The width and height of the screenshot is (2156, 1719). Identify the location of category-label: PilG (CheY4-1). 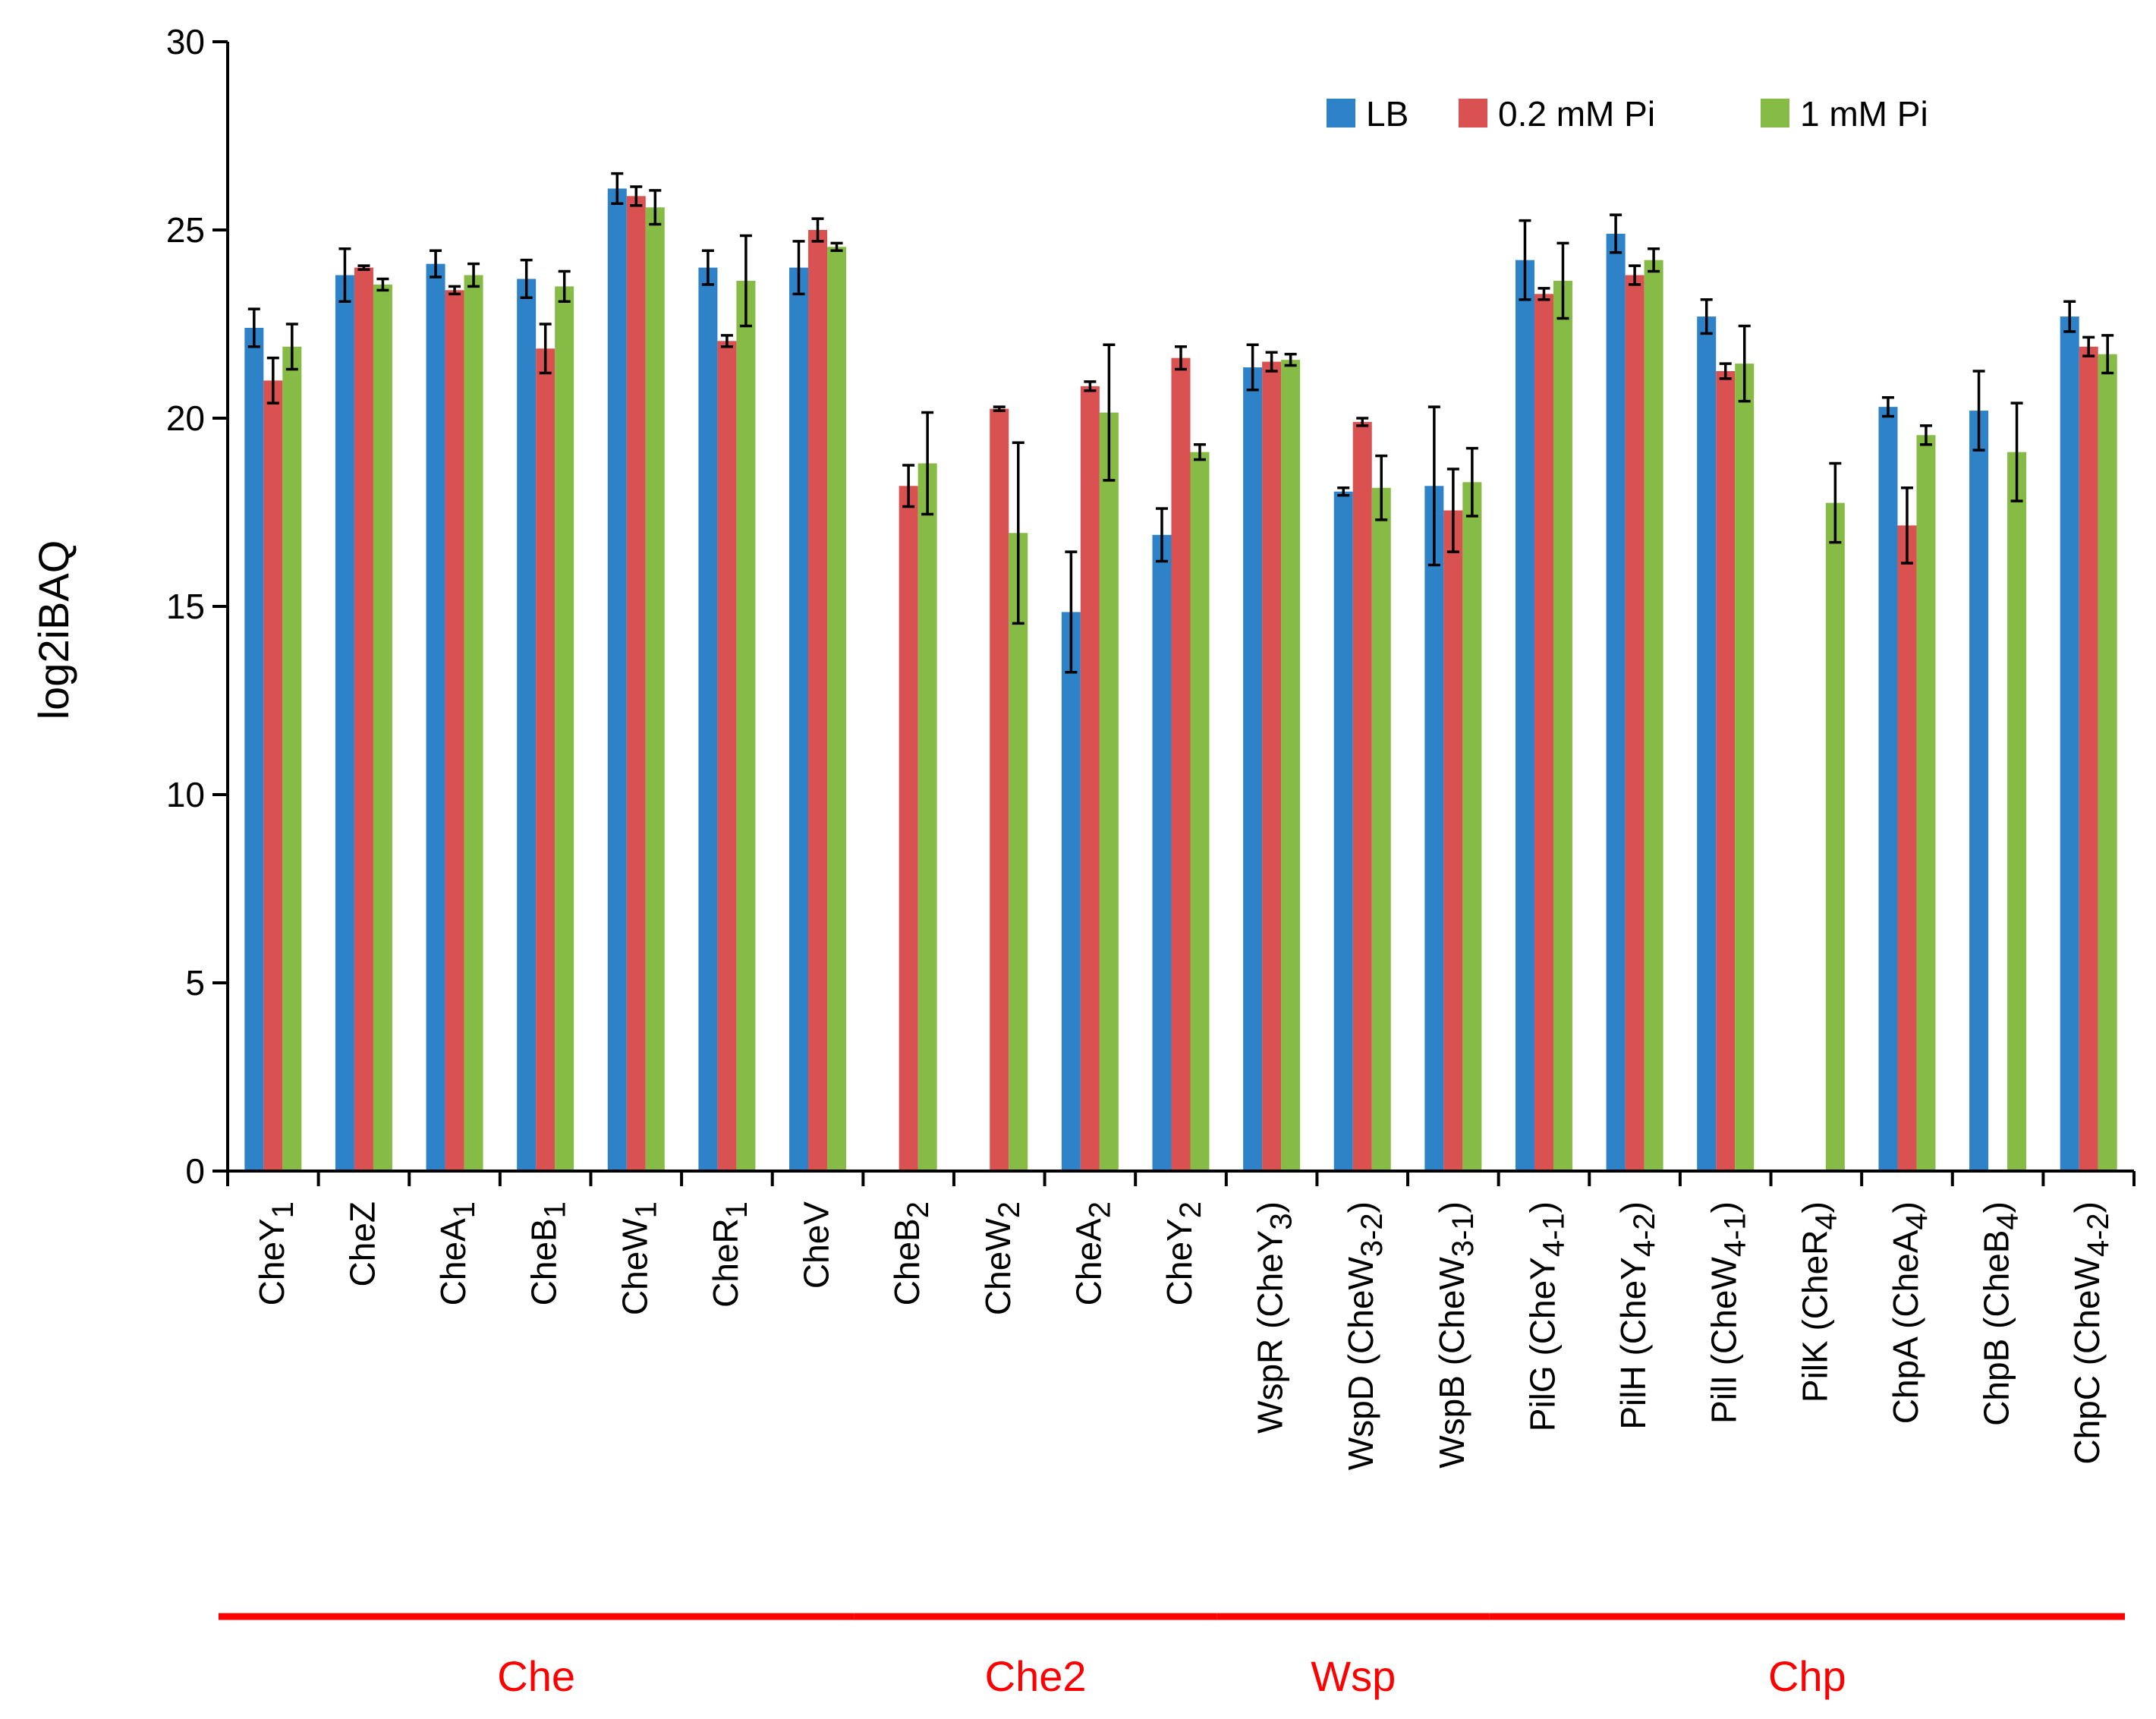
(1546, 1316).